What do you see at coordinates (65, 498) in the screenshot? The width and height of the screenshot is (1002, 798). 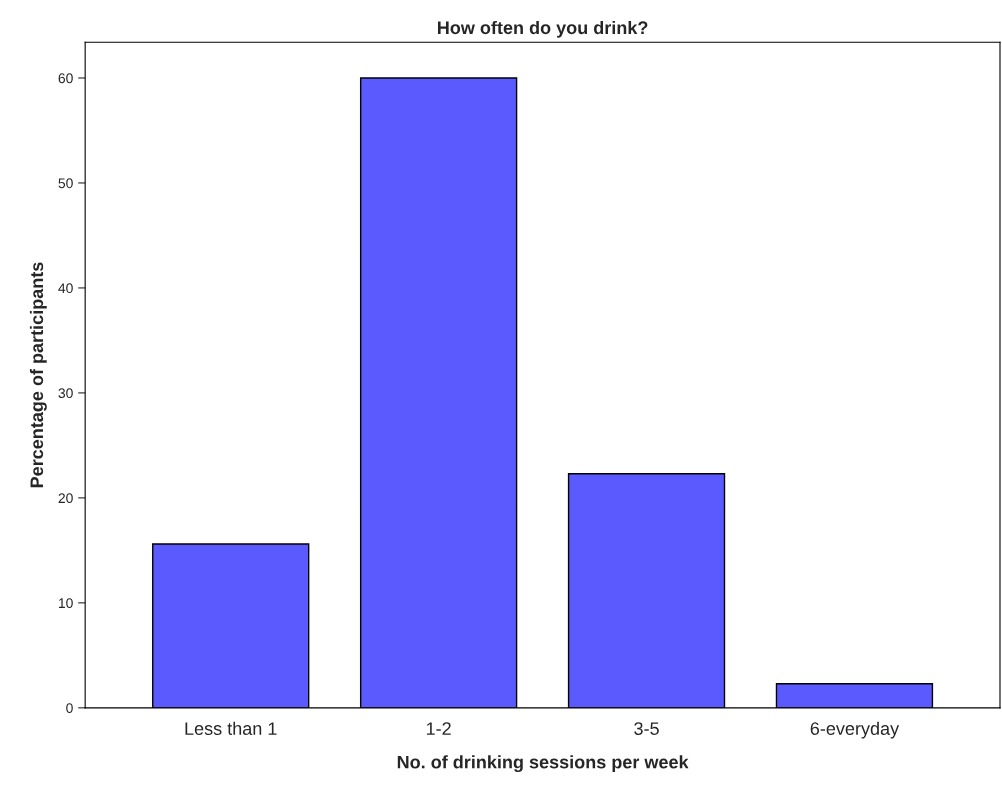 I see `y-tick-label: 20` at bounding box center [65, 498].